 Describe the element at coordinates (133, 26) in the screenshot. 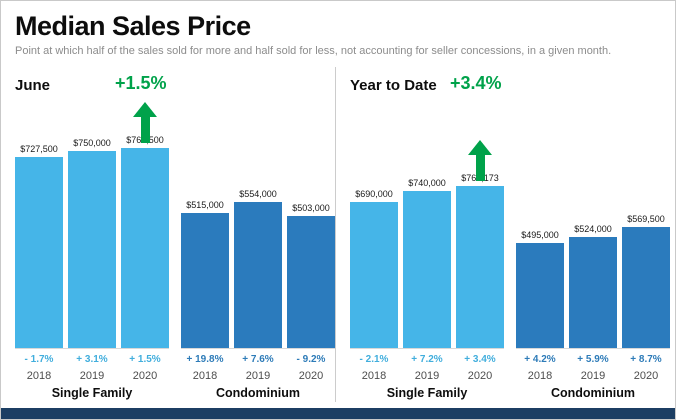

I see `page-title: Median Sales Price` at that location.